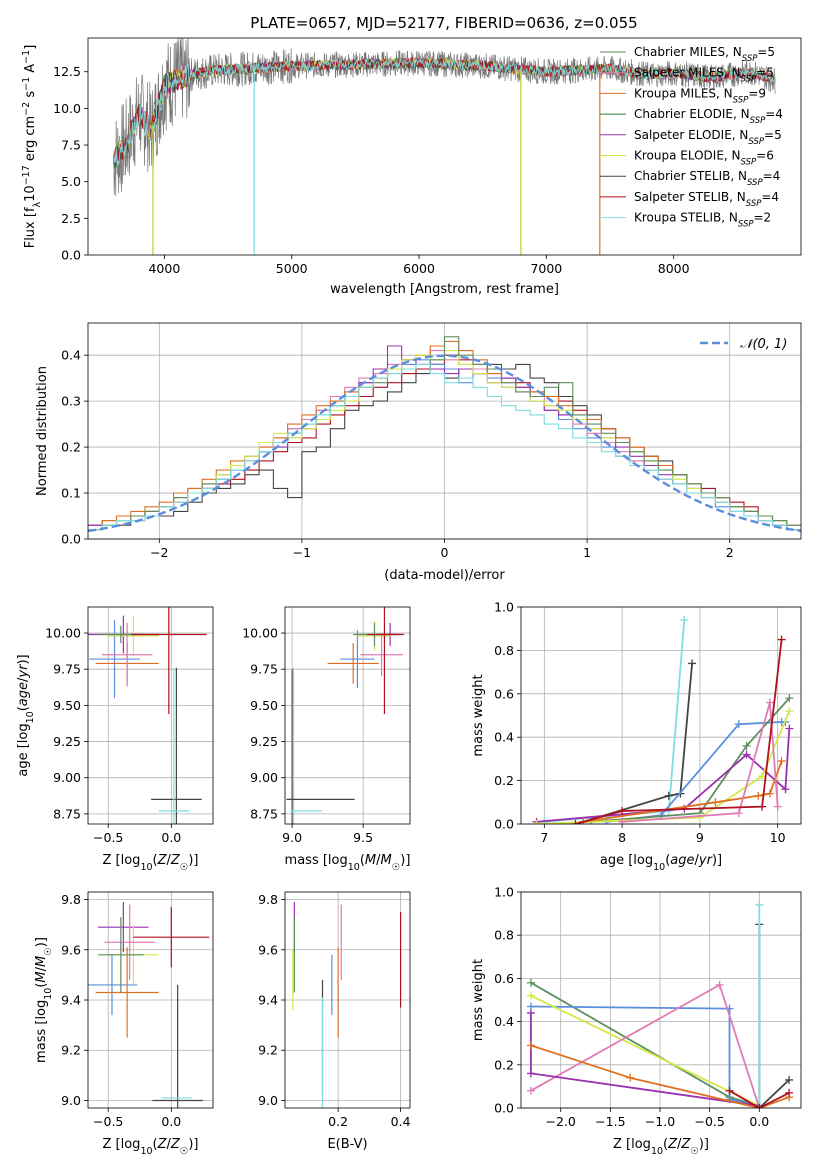  I want to click on x-tick-label: 9.0, so click(292, 837).